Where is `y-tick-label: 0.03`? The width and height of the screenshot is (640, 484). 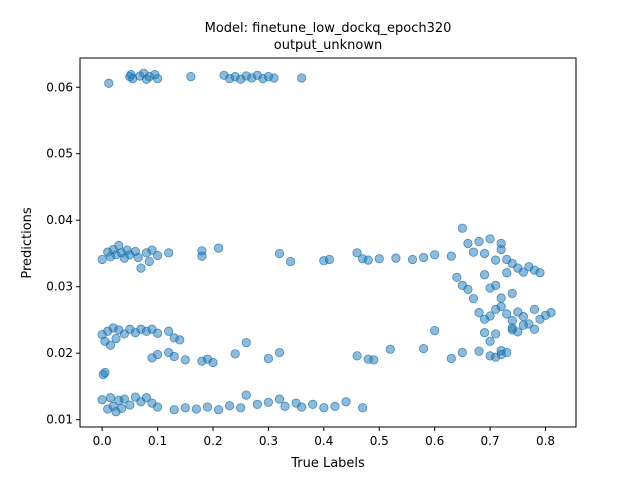
y-tick-label: 0.03 is located at coordinates (59, 287).